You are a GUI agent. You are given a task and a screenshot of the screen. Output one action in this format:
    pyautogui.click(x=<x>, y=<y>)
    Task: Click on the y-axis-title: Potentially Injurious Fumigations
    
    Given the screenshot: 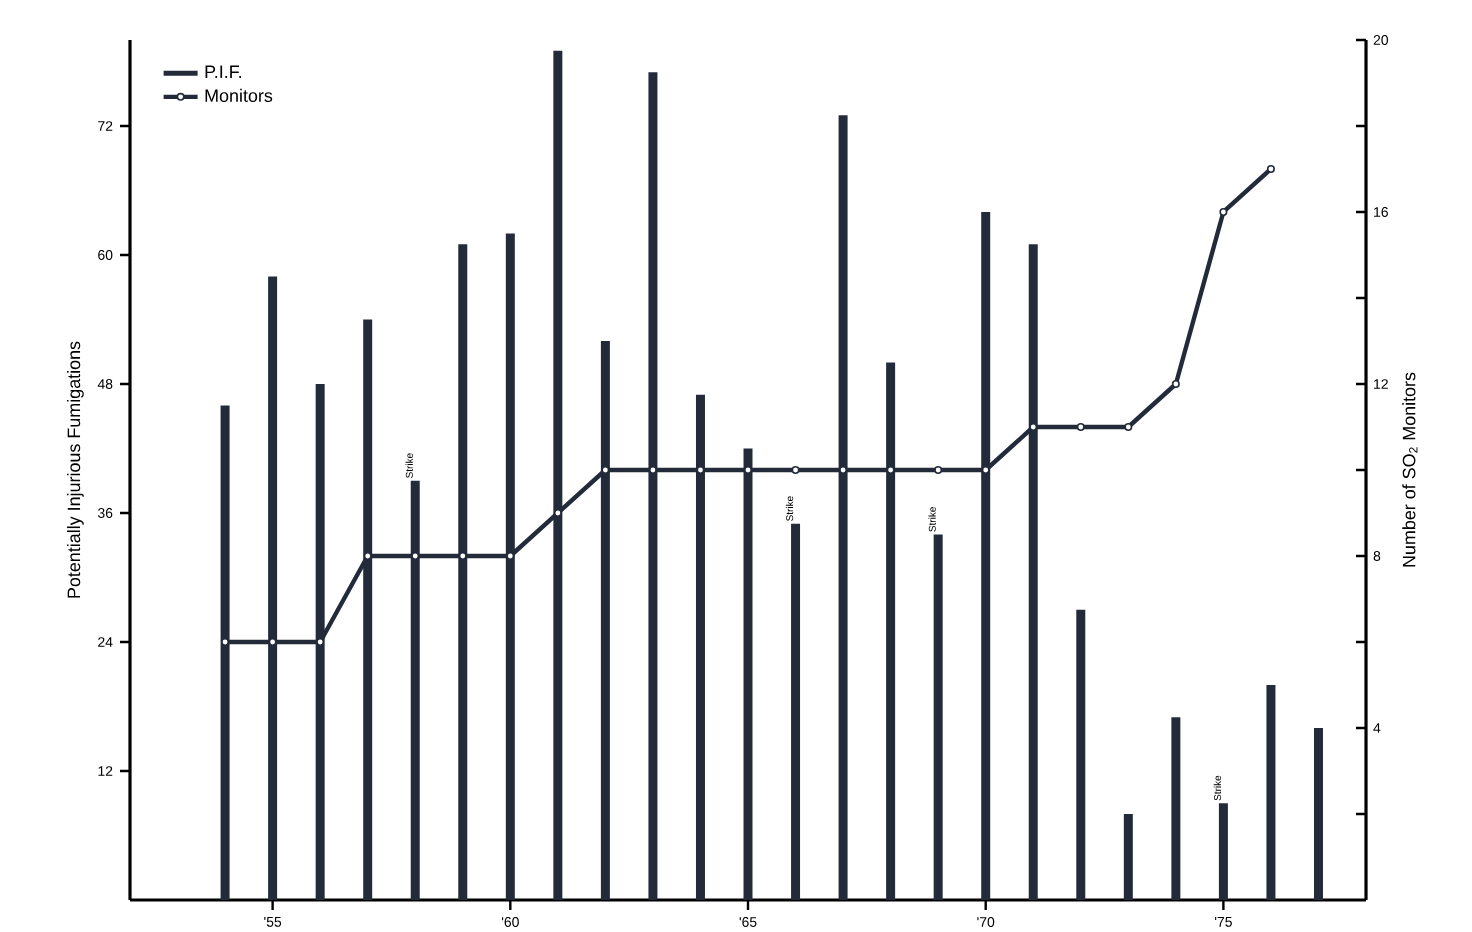 What is the action you would take?
    pyautogui.click(x=75, y=469)
    